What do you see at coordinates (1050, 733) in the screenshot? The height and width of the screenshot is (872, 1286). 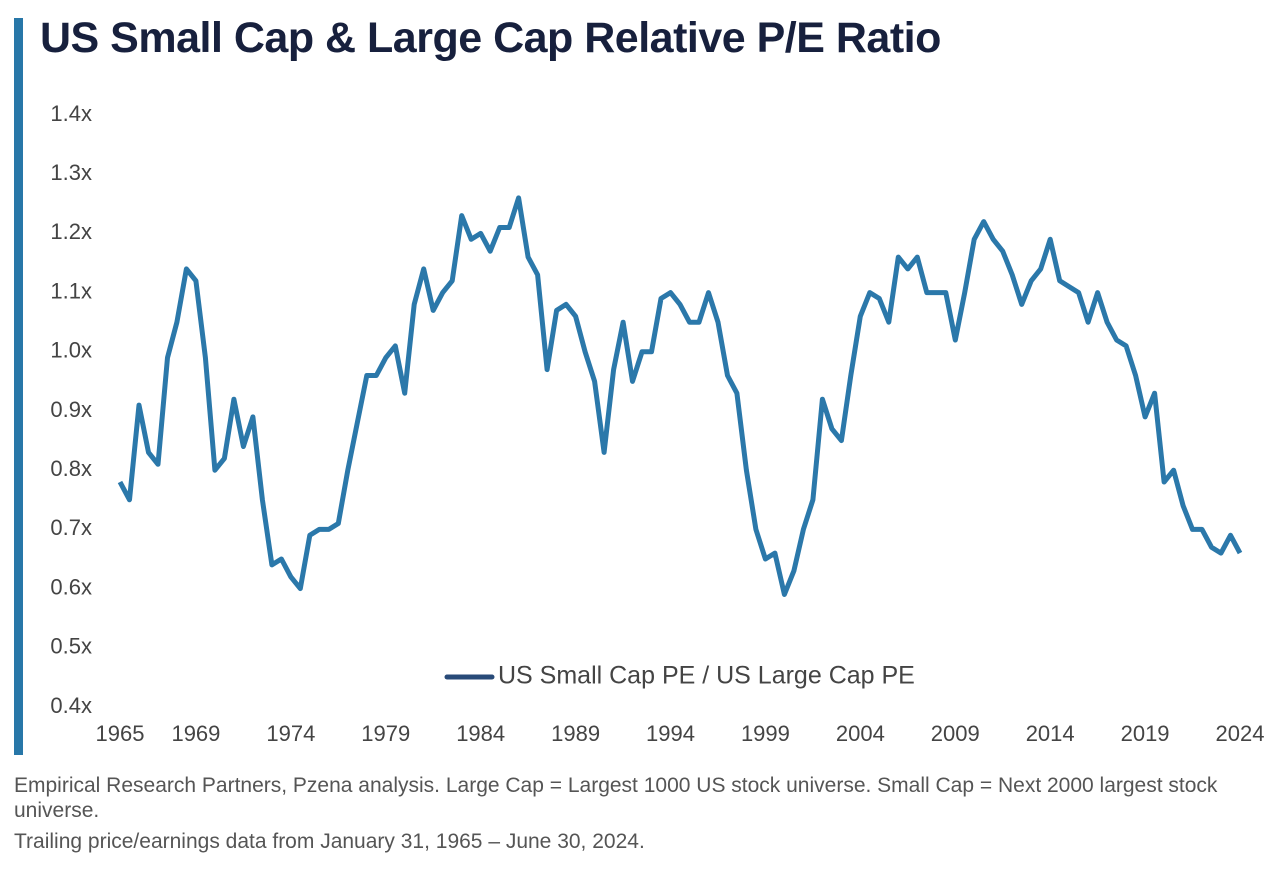 I see `x-tick-label: 2014` at bounding box center [1050, 733].